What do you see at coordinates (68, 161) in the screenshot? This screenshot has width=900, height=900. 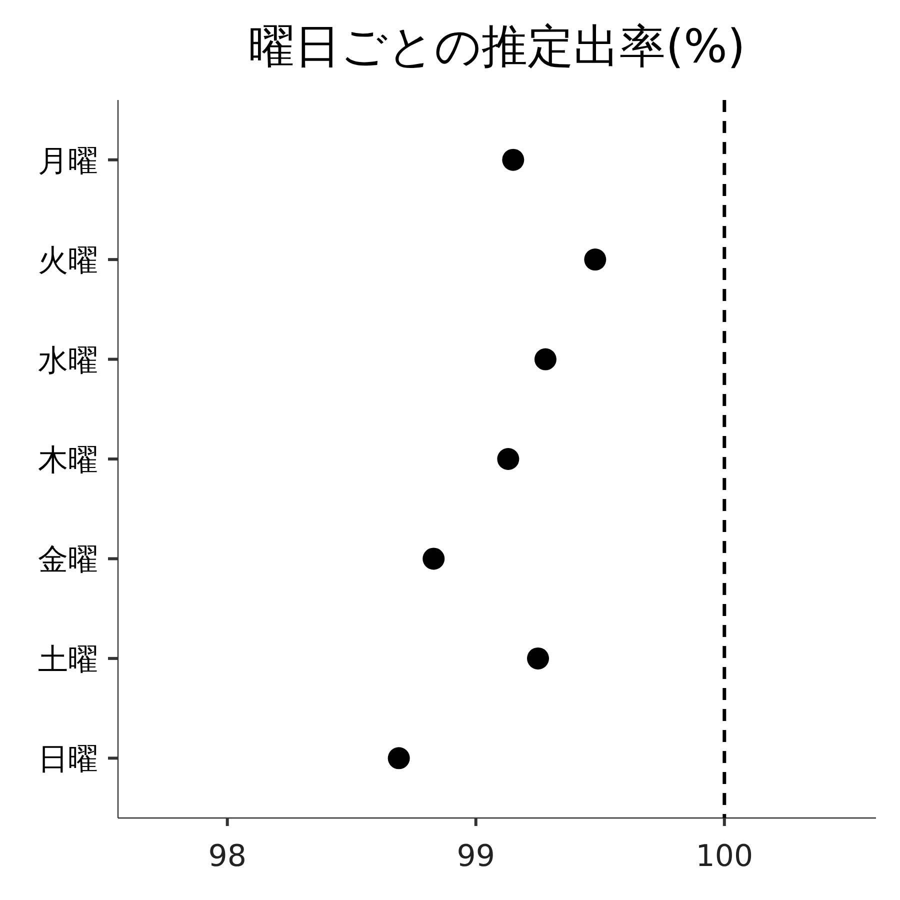 I see `y-tick-label: 月曜` at bounding box center [68, 161].